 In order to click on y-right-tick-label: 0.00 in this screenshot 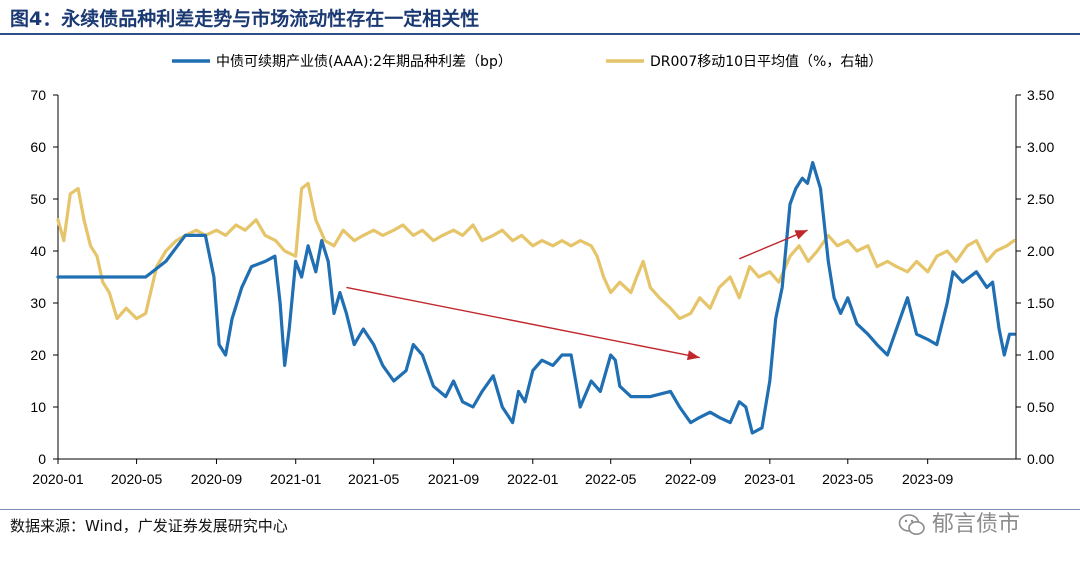, I will do `click(1040, 459)`.